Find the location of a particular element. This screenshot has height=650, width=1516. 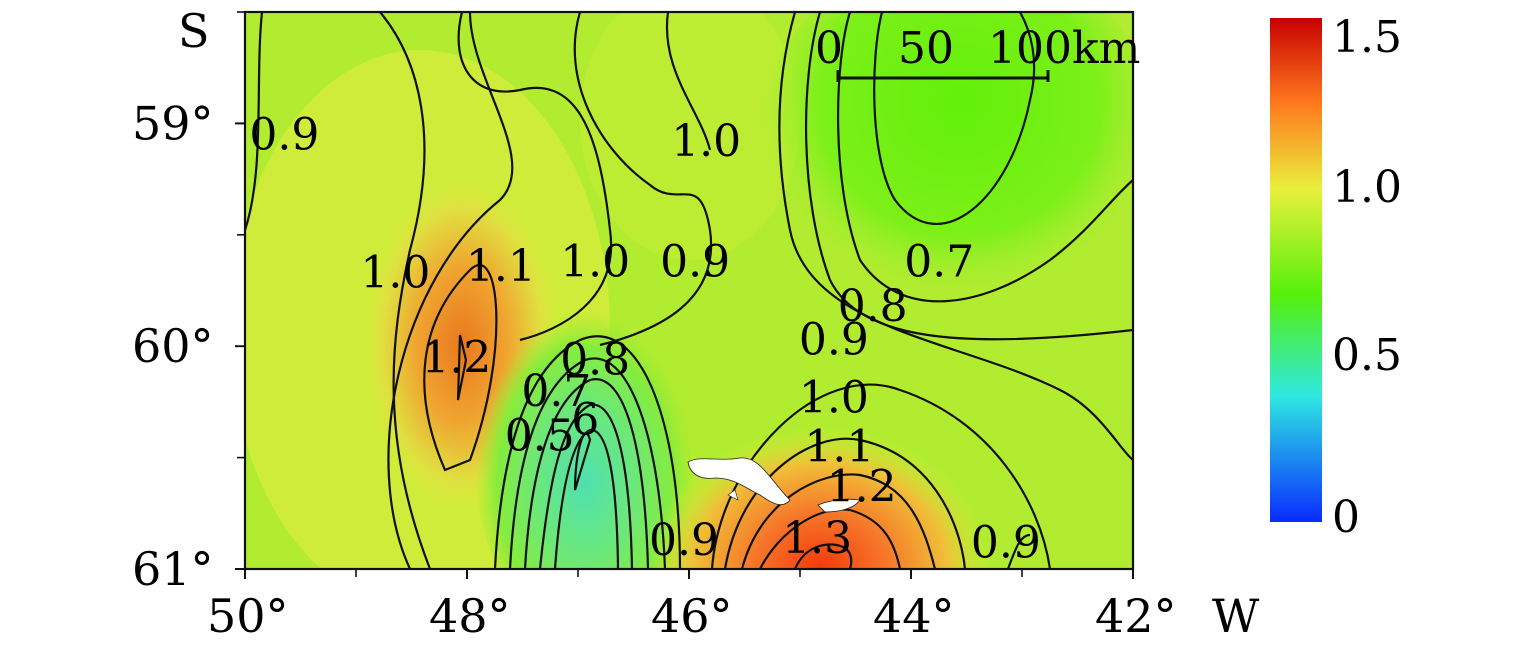

colorbar-tick-label: 0.5 is located at coordinates (1367, 355).